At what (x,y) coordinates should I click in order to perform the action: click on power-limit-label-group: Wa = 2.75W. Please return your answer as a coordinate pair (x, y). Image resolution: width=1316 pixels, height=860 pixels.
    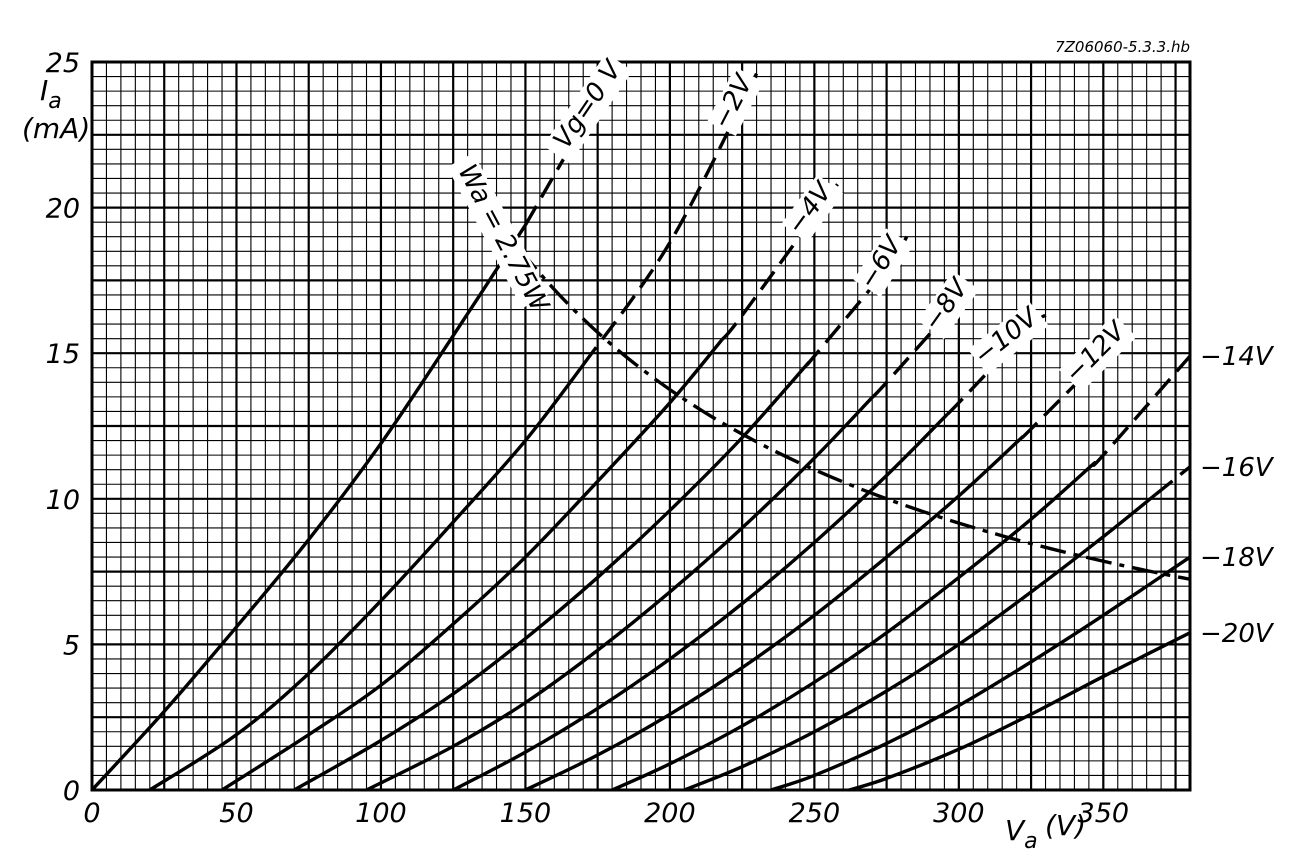
    Looking at the image, I should click on (501, 235).